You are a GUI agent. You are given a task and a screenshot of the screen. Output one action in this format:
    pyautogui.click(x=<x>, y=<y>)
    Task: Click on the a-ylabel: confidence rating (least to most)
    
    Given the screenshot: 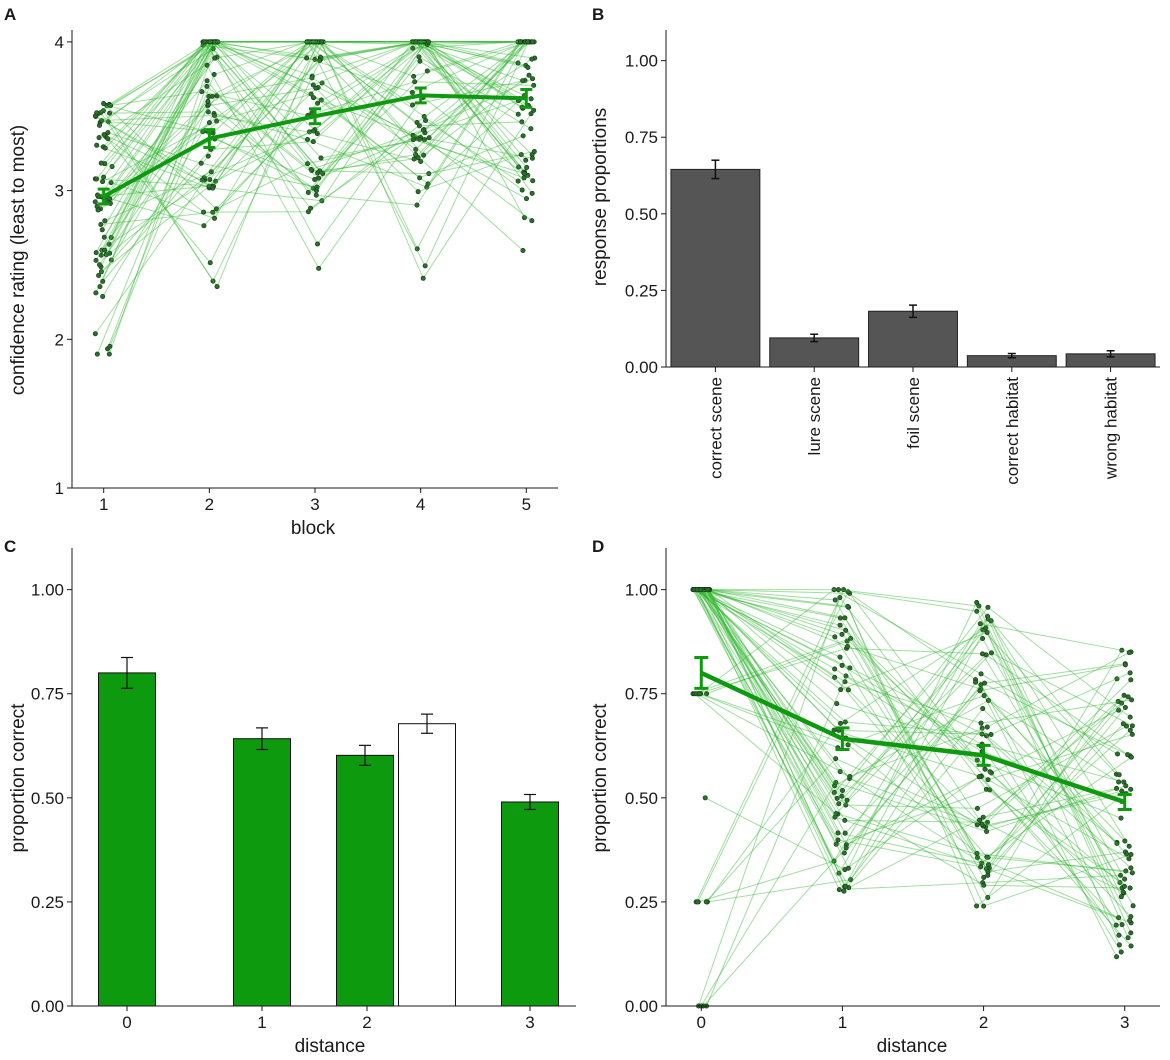 What is the action you would take?
    pyautogui.click(x=18, y=260)
    